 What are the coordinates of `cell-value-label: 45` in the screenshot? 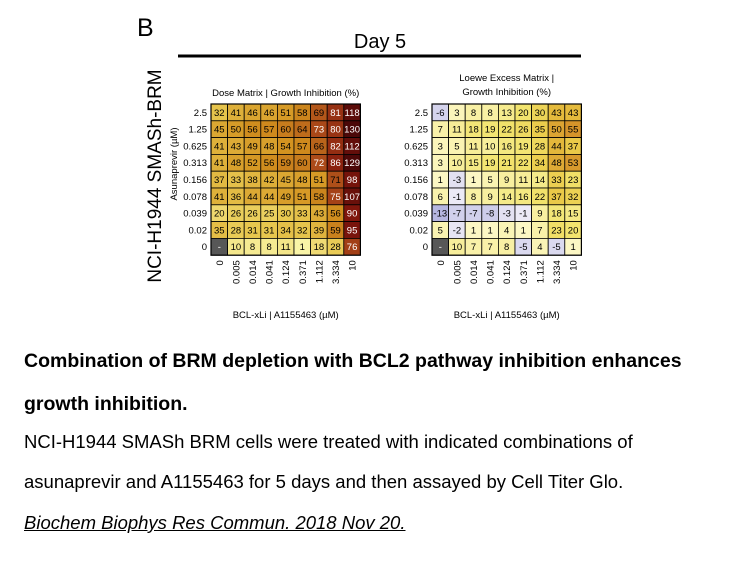 It's located at (219, 130).